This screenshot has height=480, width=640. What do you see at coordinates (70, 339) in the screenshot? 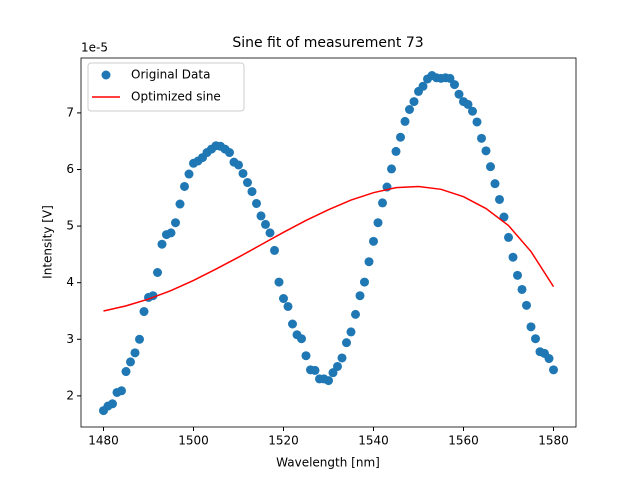
I see `y-tick-label: 3` at bounding box center [70, 339].